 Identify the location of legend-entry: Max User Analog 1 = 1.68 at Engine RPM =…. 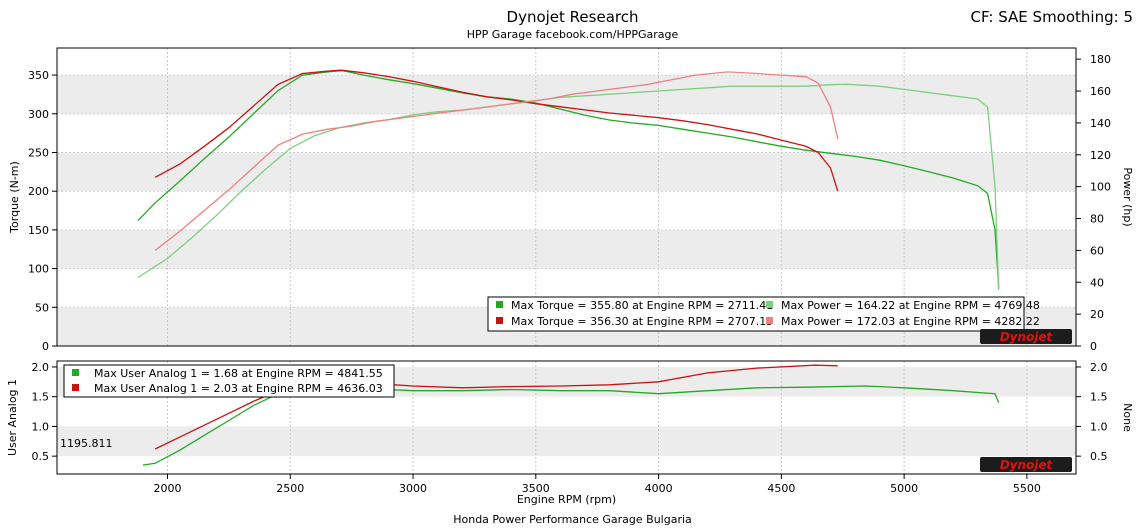
(238, 373).